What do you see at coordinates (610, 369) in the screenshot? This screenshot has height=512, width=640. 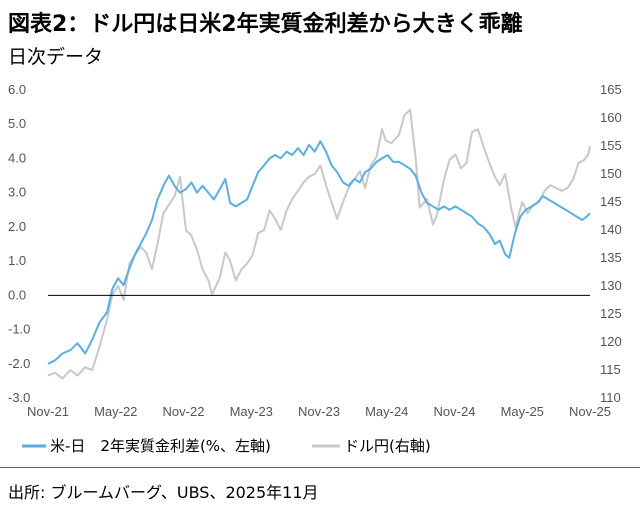 I see `right-axis-tick-label: 115` at bounding box center [610, 369].